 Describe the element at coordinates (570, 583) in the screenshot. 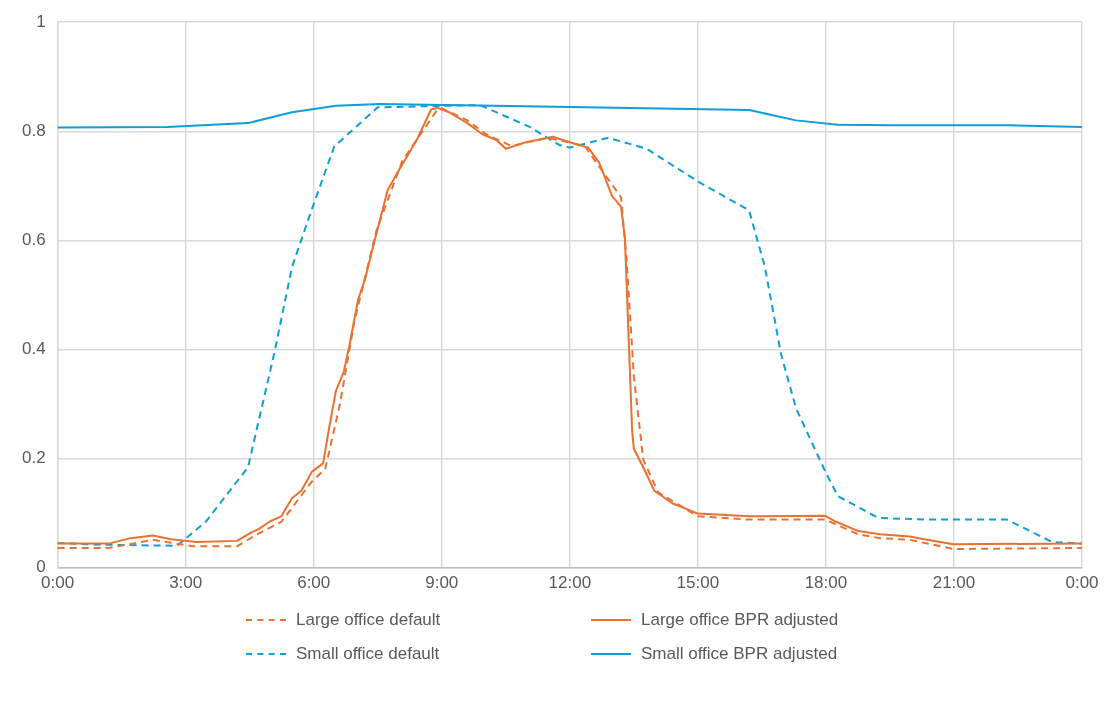

I see `x-tick-label: 12:00` at that location.